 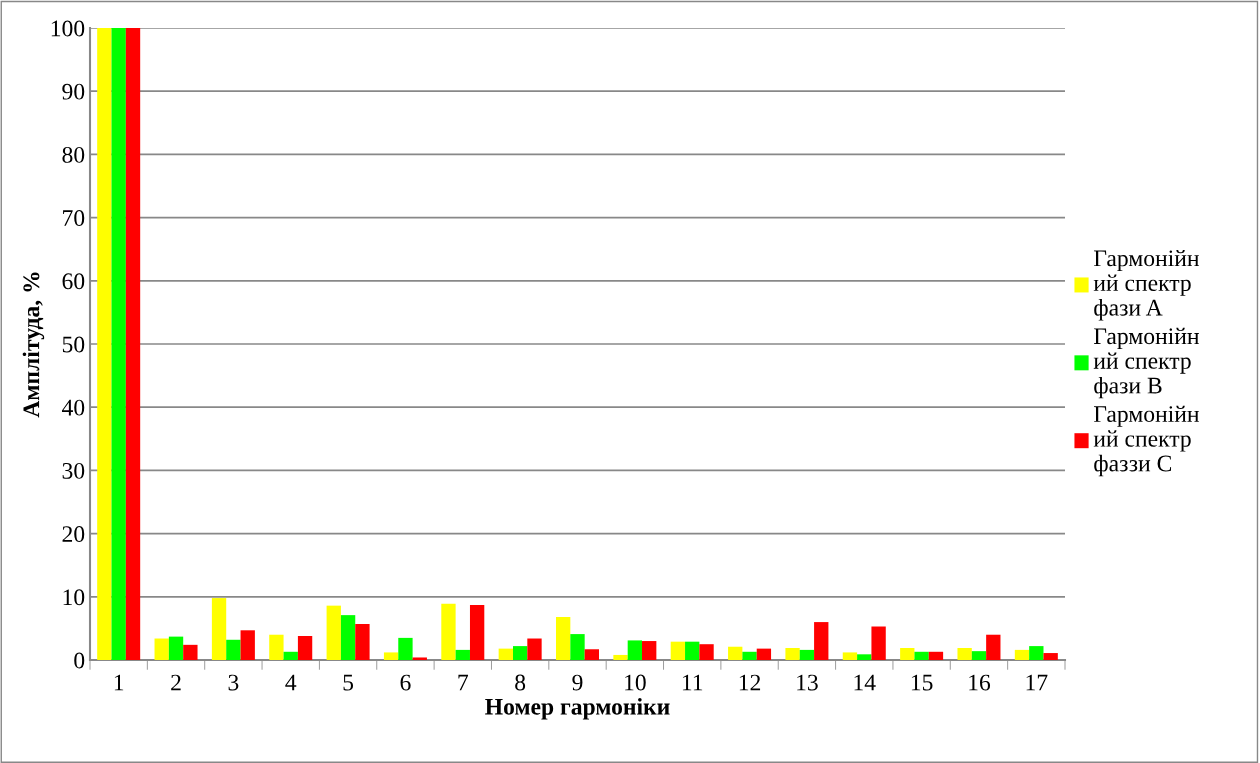 What do you see at coordinates (74, 218) in the screenshot?
I see `y-tick-label: 70` at bounding box center [74, 218].